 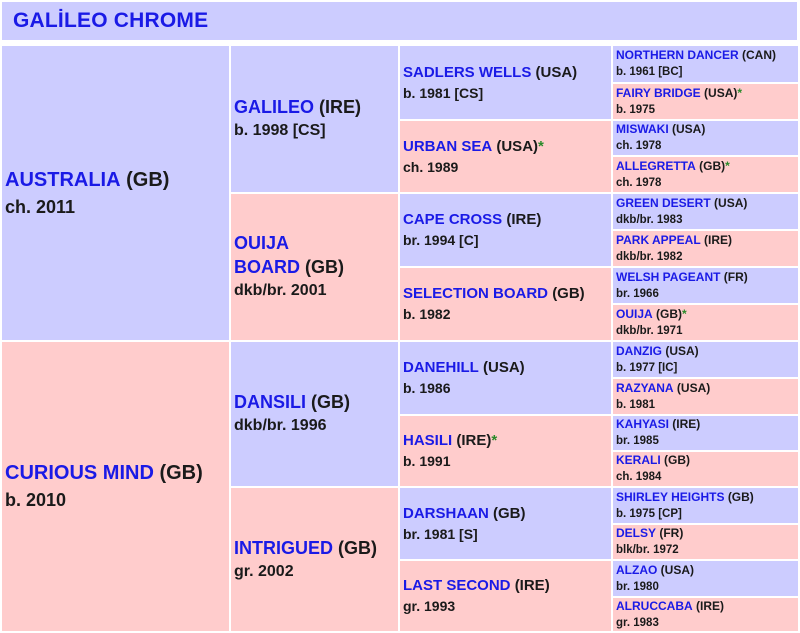 I want to click on dddd-info: gr. 1983, so click(x=637, y=622).